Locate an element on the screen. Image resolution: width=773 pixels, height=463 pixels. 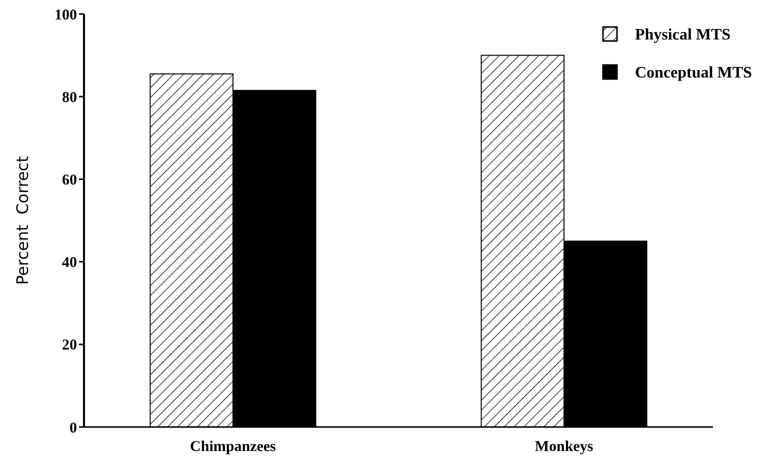
y-tick-label: 20 is located at coordinates (69, 346).